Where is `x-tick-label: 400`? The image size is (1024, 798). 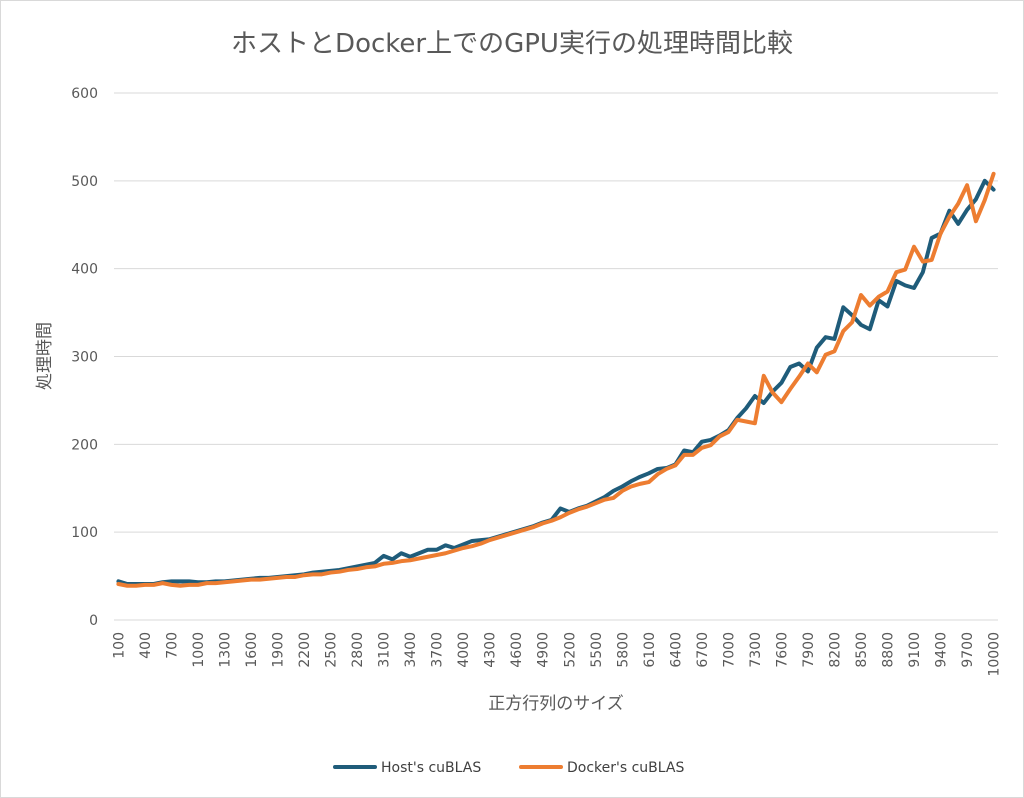
x-tick-label: 400 is located at coordinates (146, 645).